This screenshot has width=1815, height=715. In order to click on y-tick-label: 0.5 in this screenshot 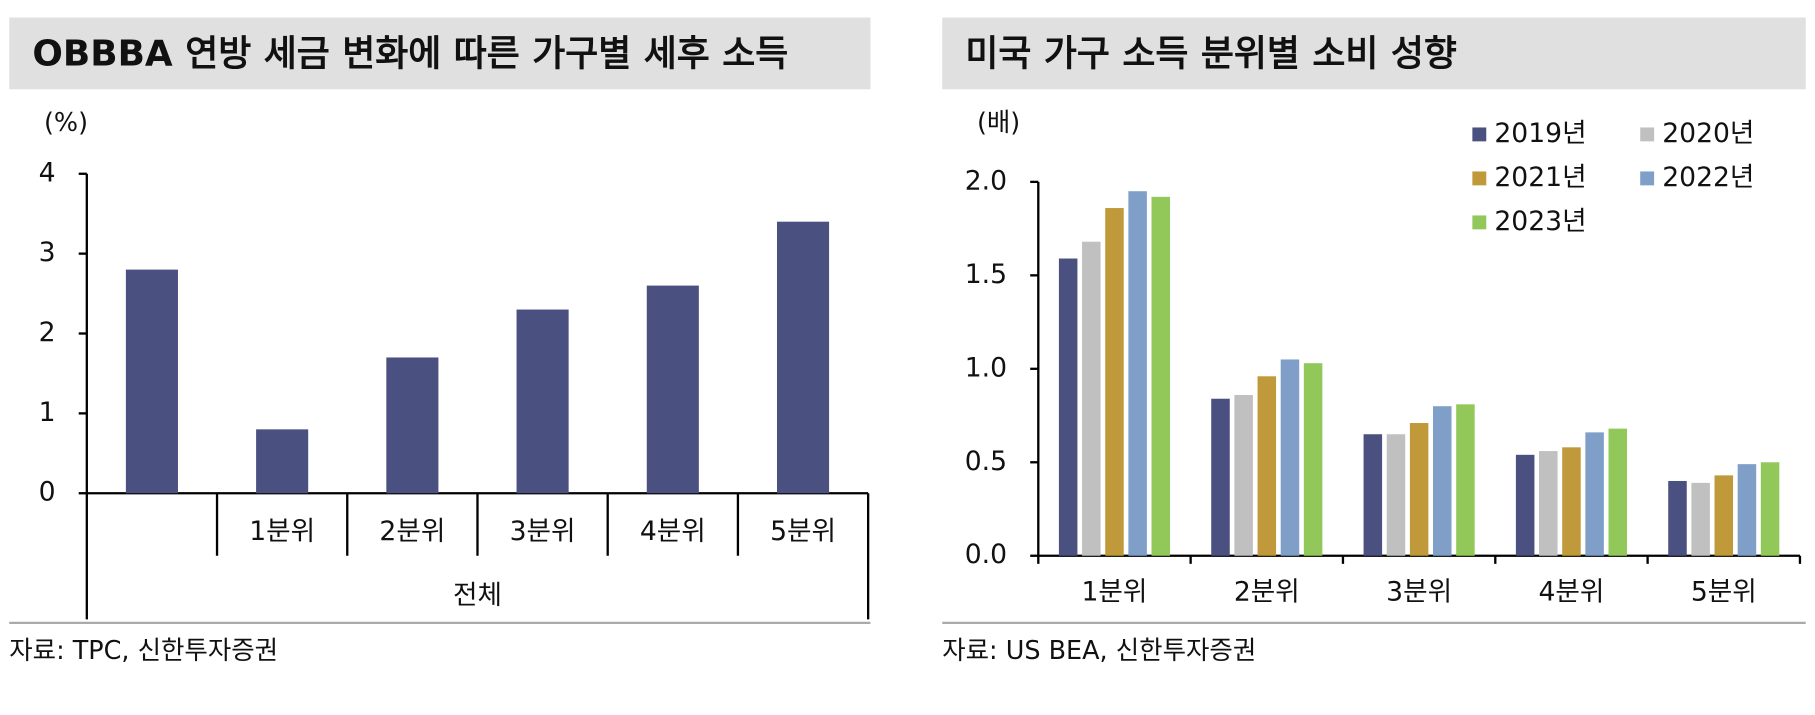, I will do `click(986, 461)`.